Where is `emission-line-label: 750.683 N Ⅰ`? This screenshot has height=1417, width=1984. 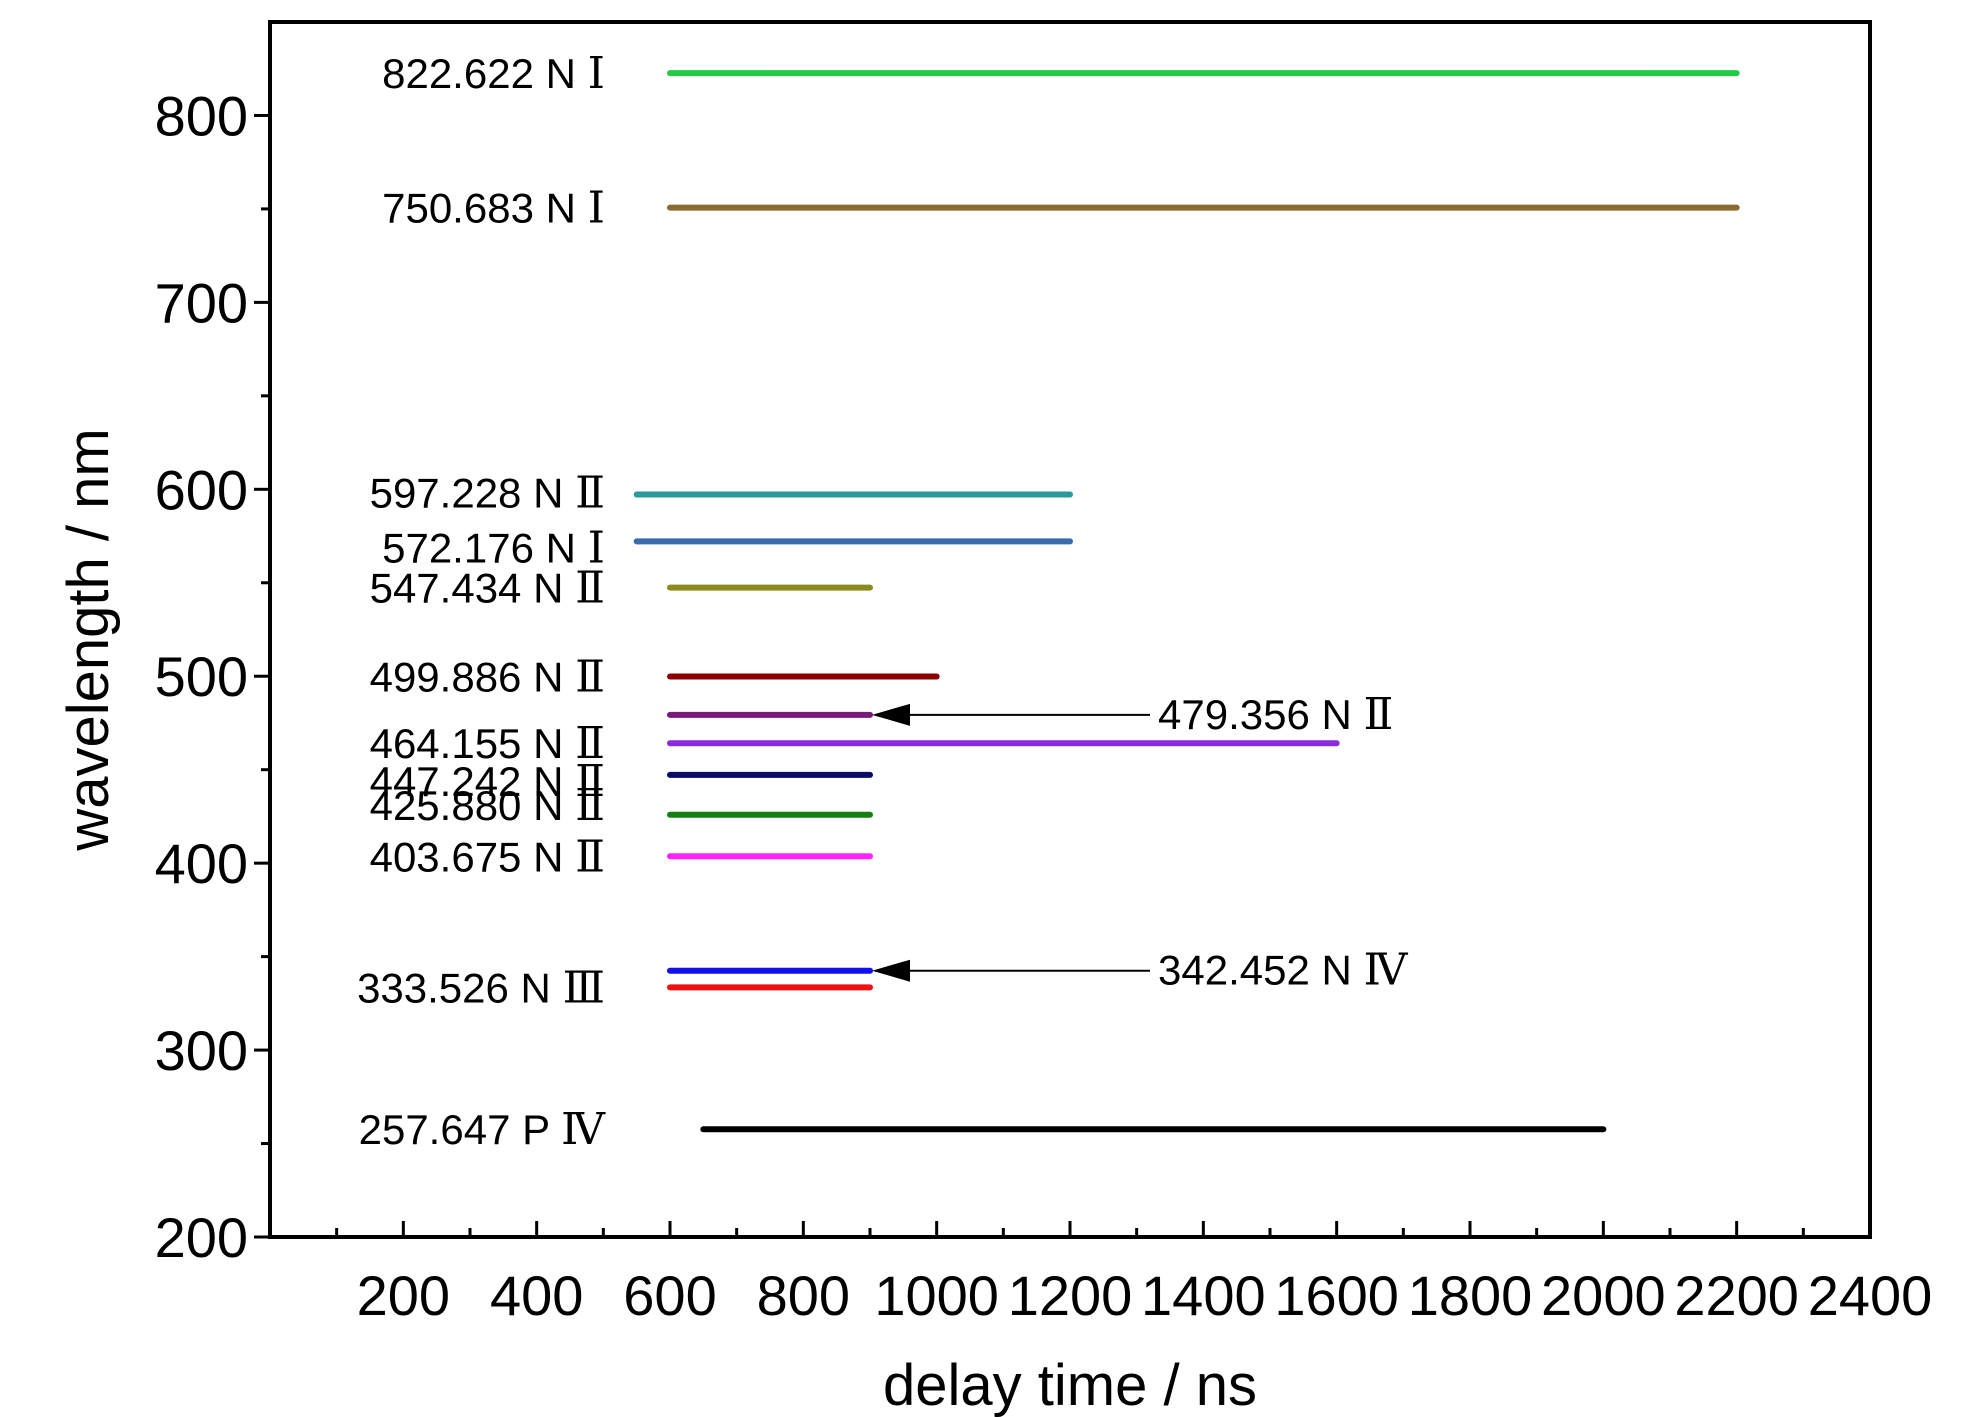
emission-line-label: 750.683 N Ⅰ is located at coordinates (493, 208).